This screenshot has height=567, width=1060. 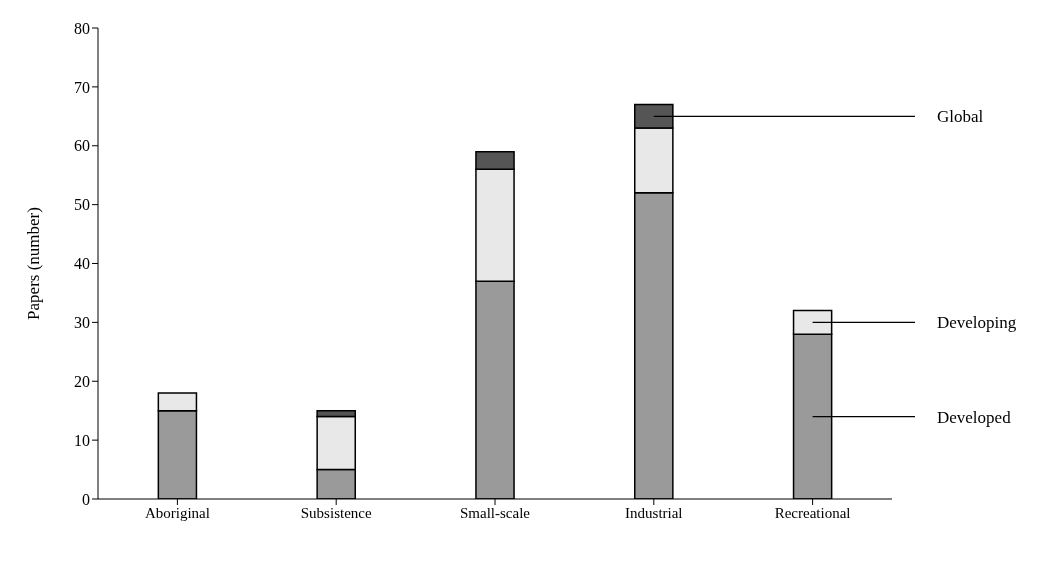 I want to click on y-tick-label: 30, so click(x=82, y=323).